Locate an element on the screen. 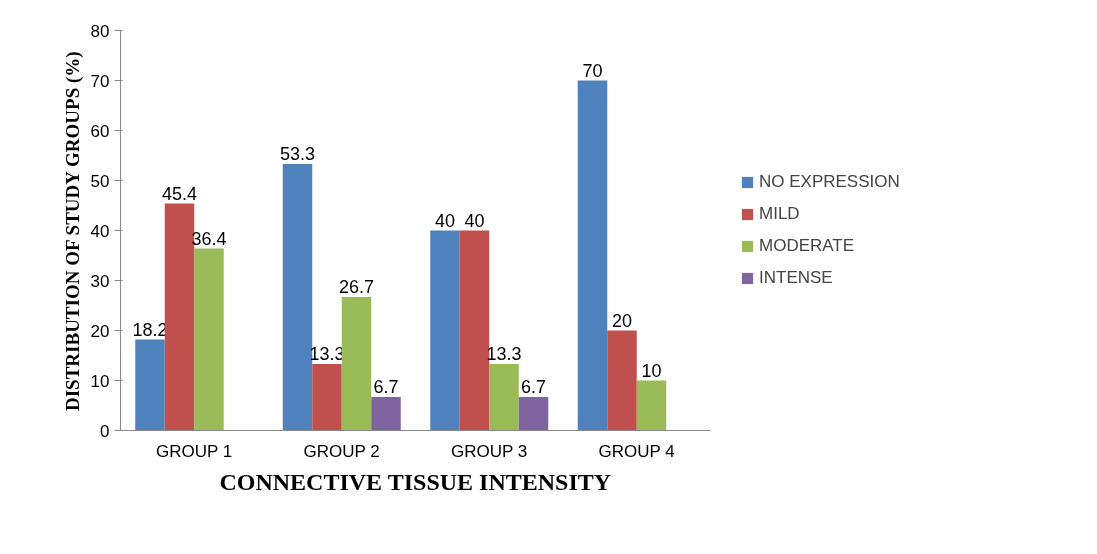 The height and width of the screenshot is (554, 1097). y-tick-label: 80 is located at coordinates (100, 31).